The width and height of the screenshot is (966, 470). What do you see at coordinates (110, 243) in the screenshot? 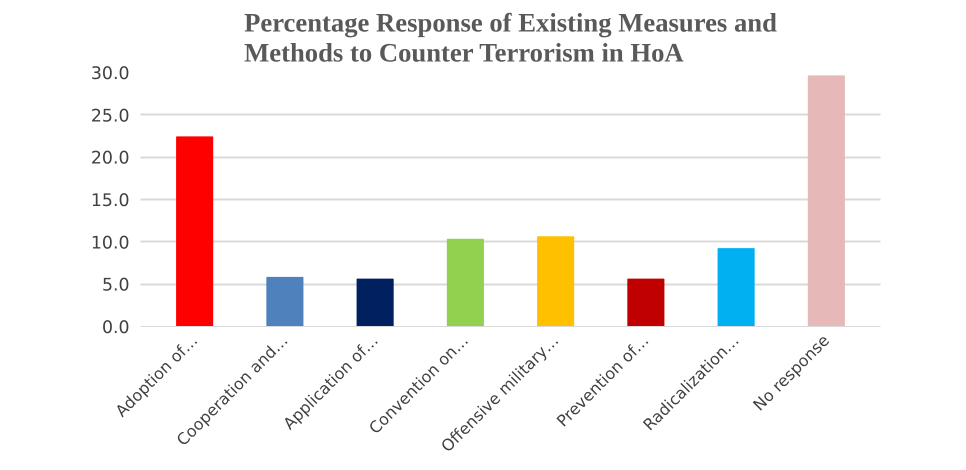
I see `y-tick-label: 10.0` at bounding box center [110, 243].